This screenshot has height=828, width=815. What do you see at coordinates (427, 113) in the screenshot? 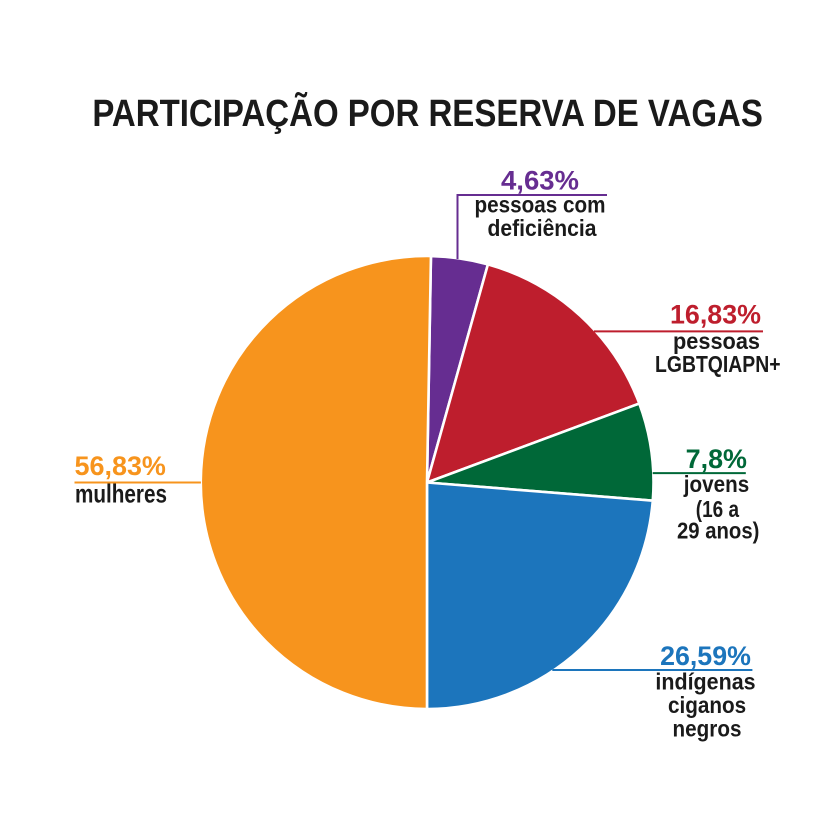
I see `svg-text:PARTICIPAÇÃO POR RESERVA DE VA: PARTICIPAÇÃO POR RESERVA DE VAGAS` at bounding box center [427, 113].